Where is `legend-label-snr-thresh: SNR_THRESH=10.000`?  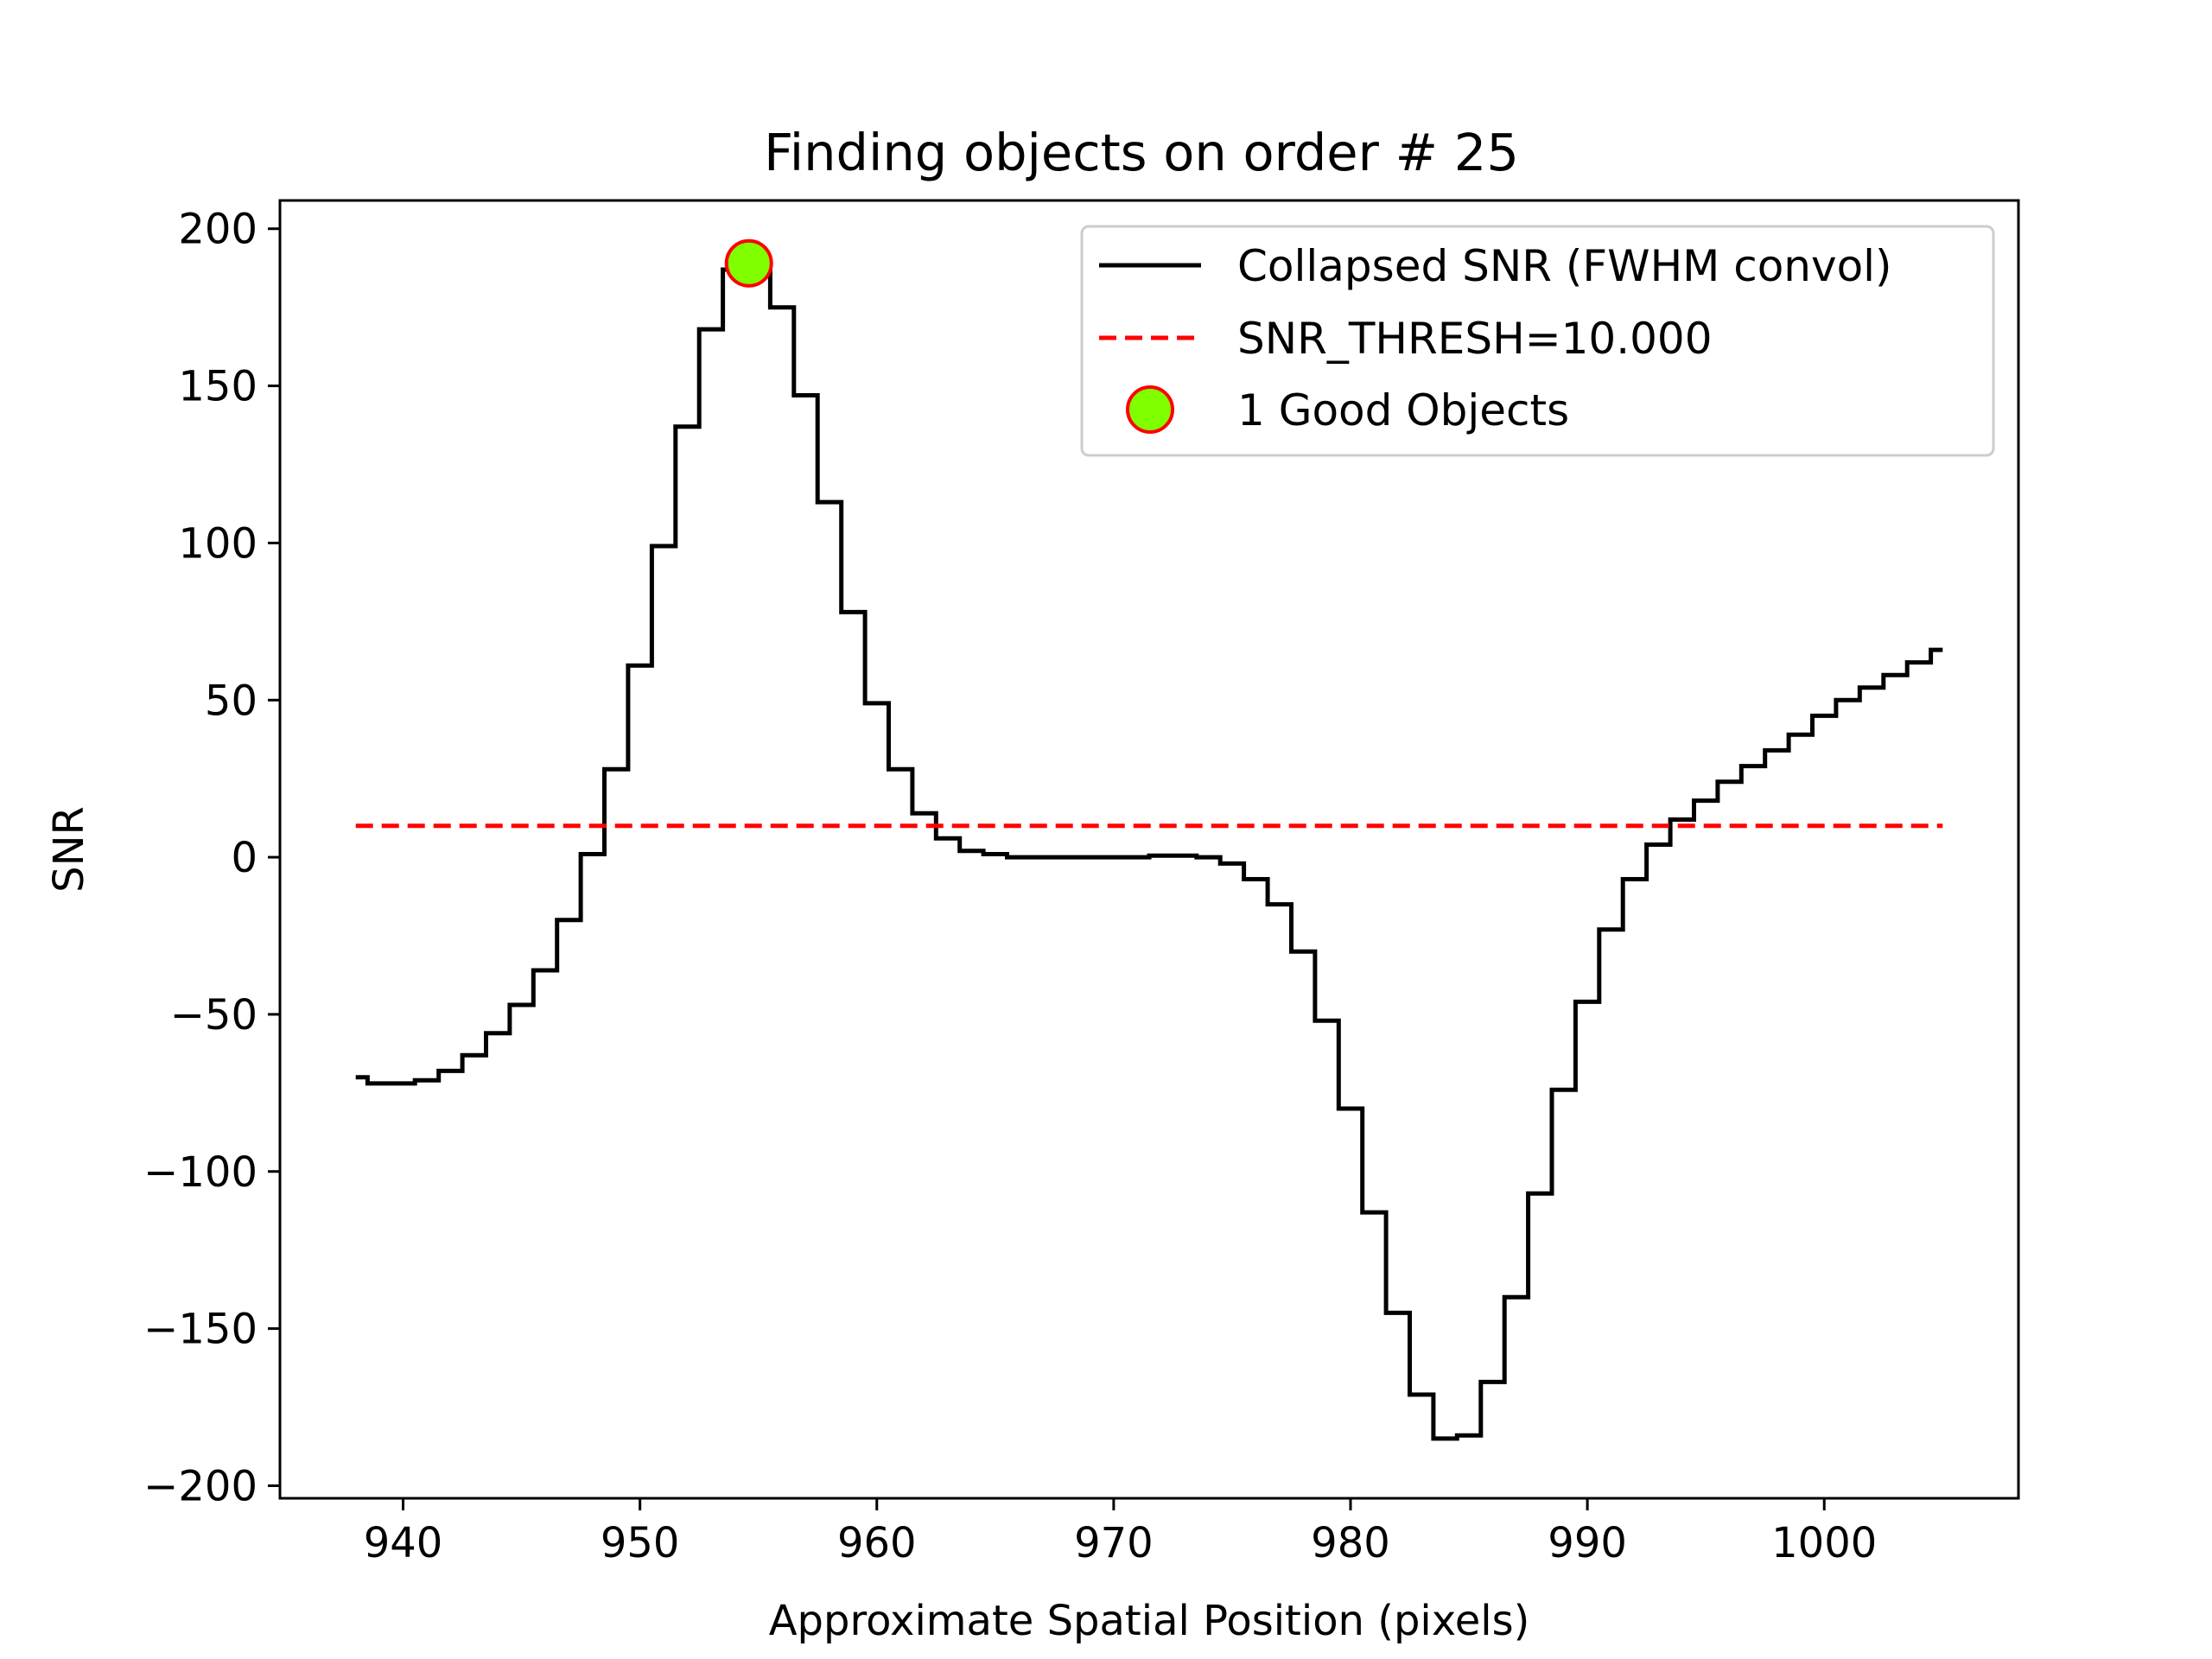
legend-label-snr-thresh: SNR_THRESH=10.000 is located at coordinates (1475, 339).